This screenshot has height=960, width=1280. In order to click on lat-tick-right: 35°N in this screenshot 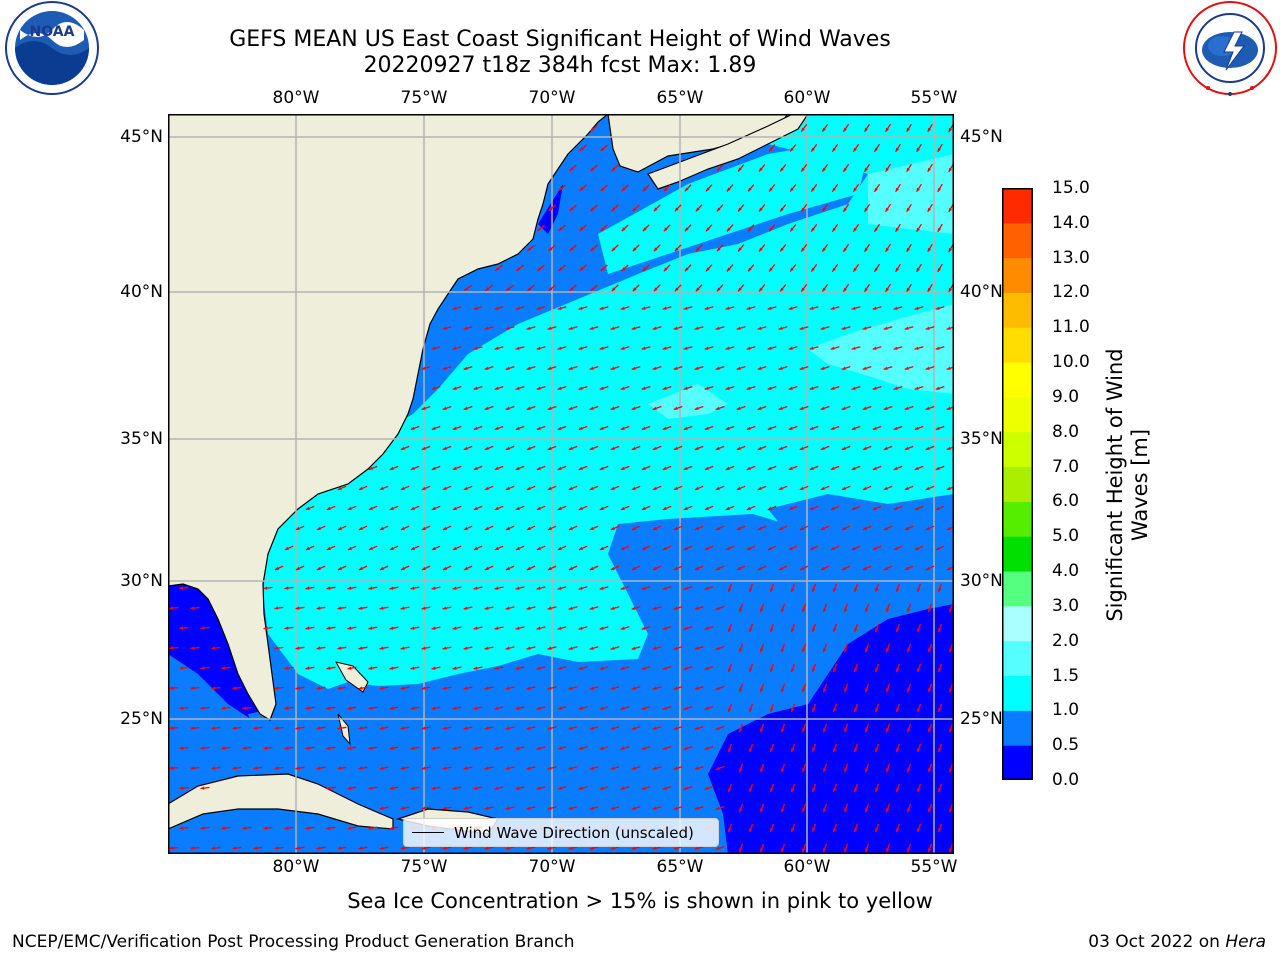, I will do `click(981, 439)`.